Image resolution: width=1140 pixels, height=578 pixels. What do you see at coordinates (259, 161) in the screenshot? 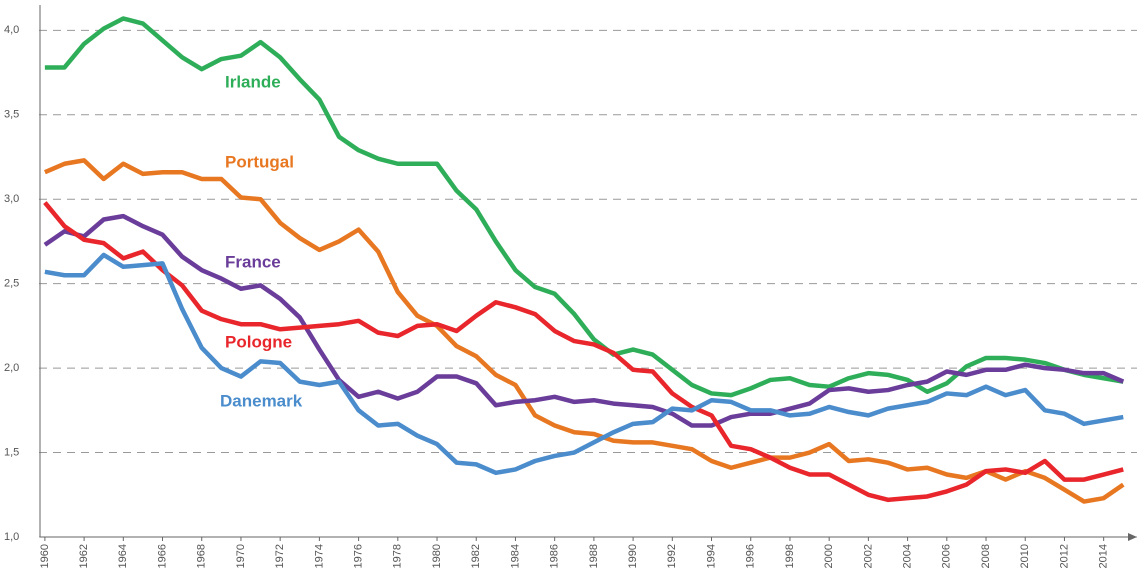
I see `series-label: Portugal` at bounding box center [259, 161].